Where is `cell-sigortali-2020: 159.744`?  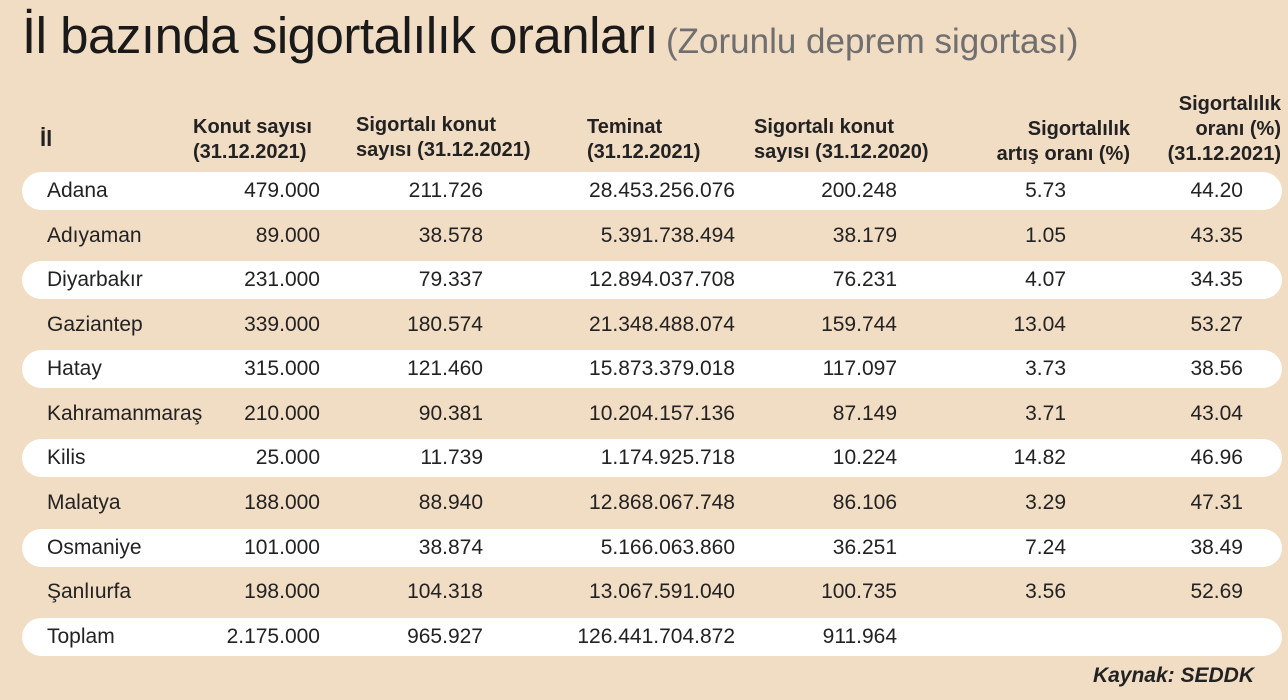 cell-sigortali-2020: 159.744 is located at coordinates (859, 324).